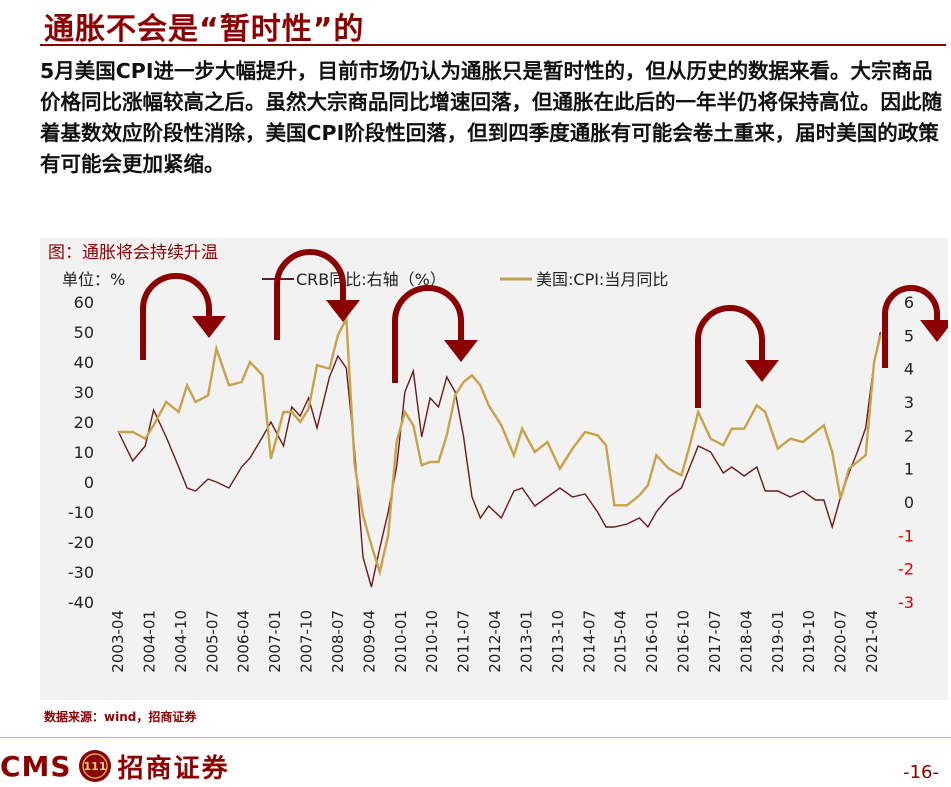 Image resolution: width=951 pixels, height=787 pixels. What do you see at coordinates (84, 332) in the screenshot?
I see `left-axis-tick: 50` at bounding box center [84, 332].